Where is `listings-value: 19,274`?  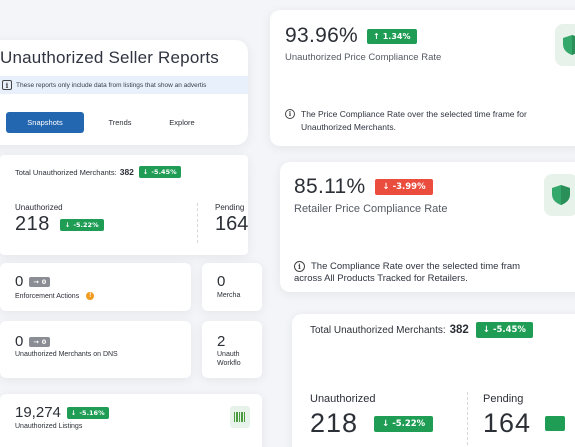
listings-value: 19,274 is located at coordinates (38, 412).